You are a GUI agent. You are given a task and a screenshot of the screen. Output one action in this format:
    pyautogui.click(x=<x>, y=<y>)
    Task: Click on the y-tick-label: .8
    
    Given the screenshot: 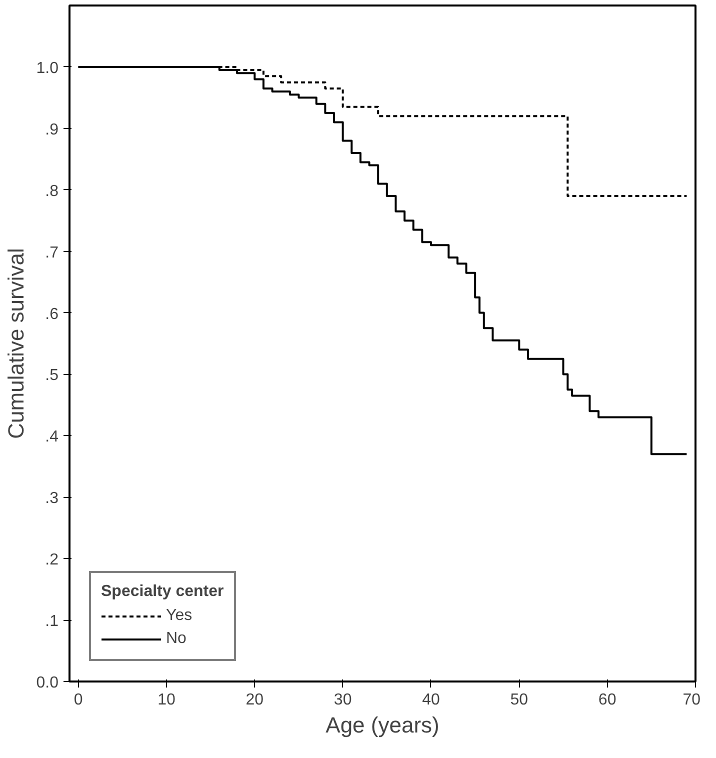 What is the action you would take?
    pyautogui.click(x=52, y=191)
    